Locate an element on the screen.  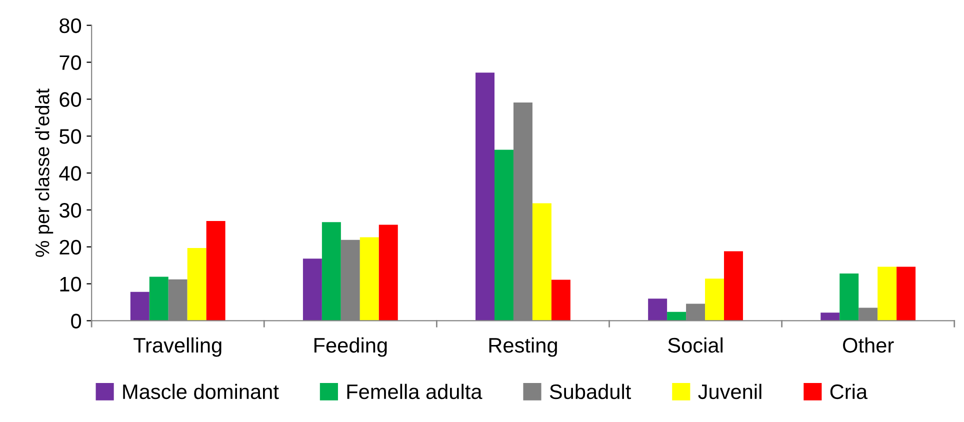
x-tick-label: Other is located at coordinates (868, 345).